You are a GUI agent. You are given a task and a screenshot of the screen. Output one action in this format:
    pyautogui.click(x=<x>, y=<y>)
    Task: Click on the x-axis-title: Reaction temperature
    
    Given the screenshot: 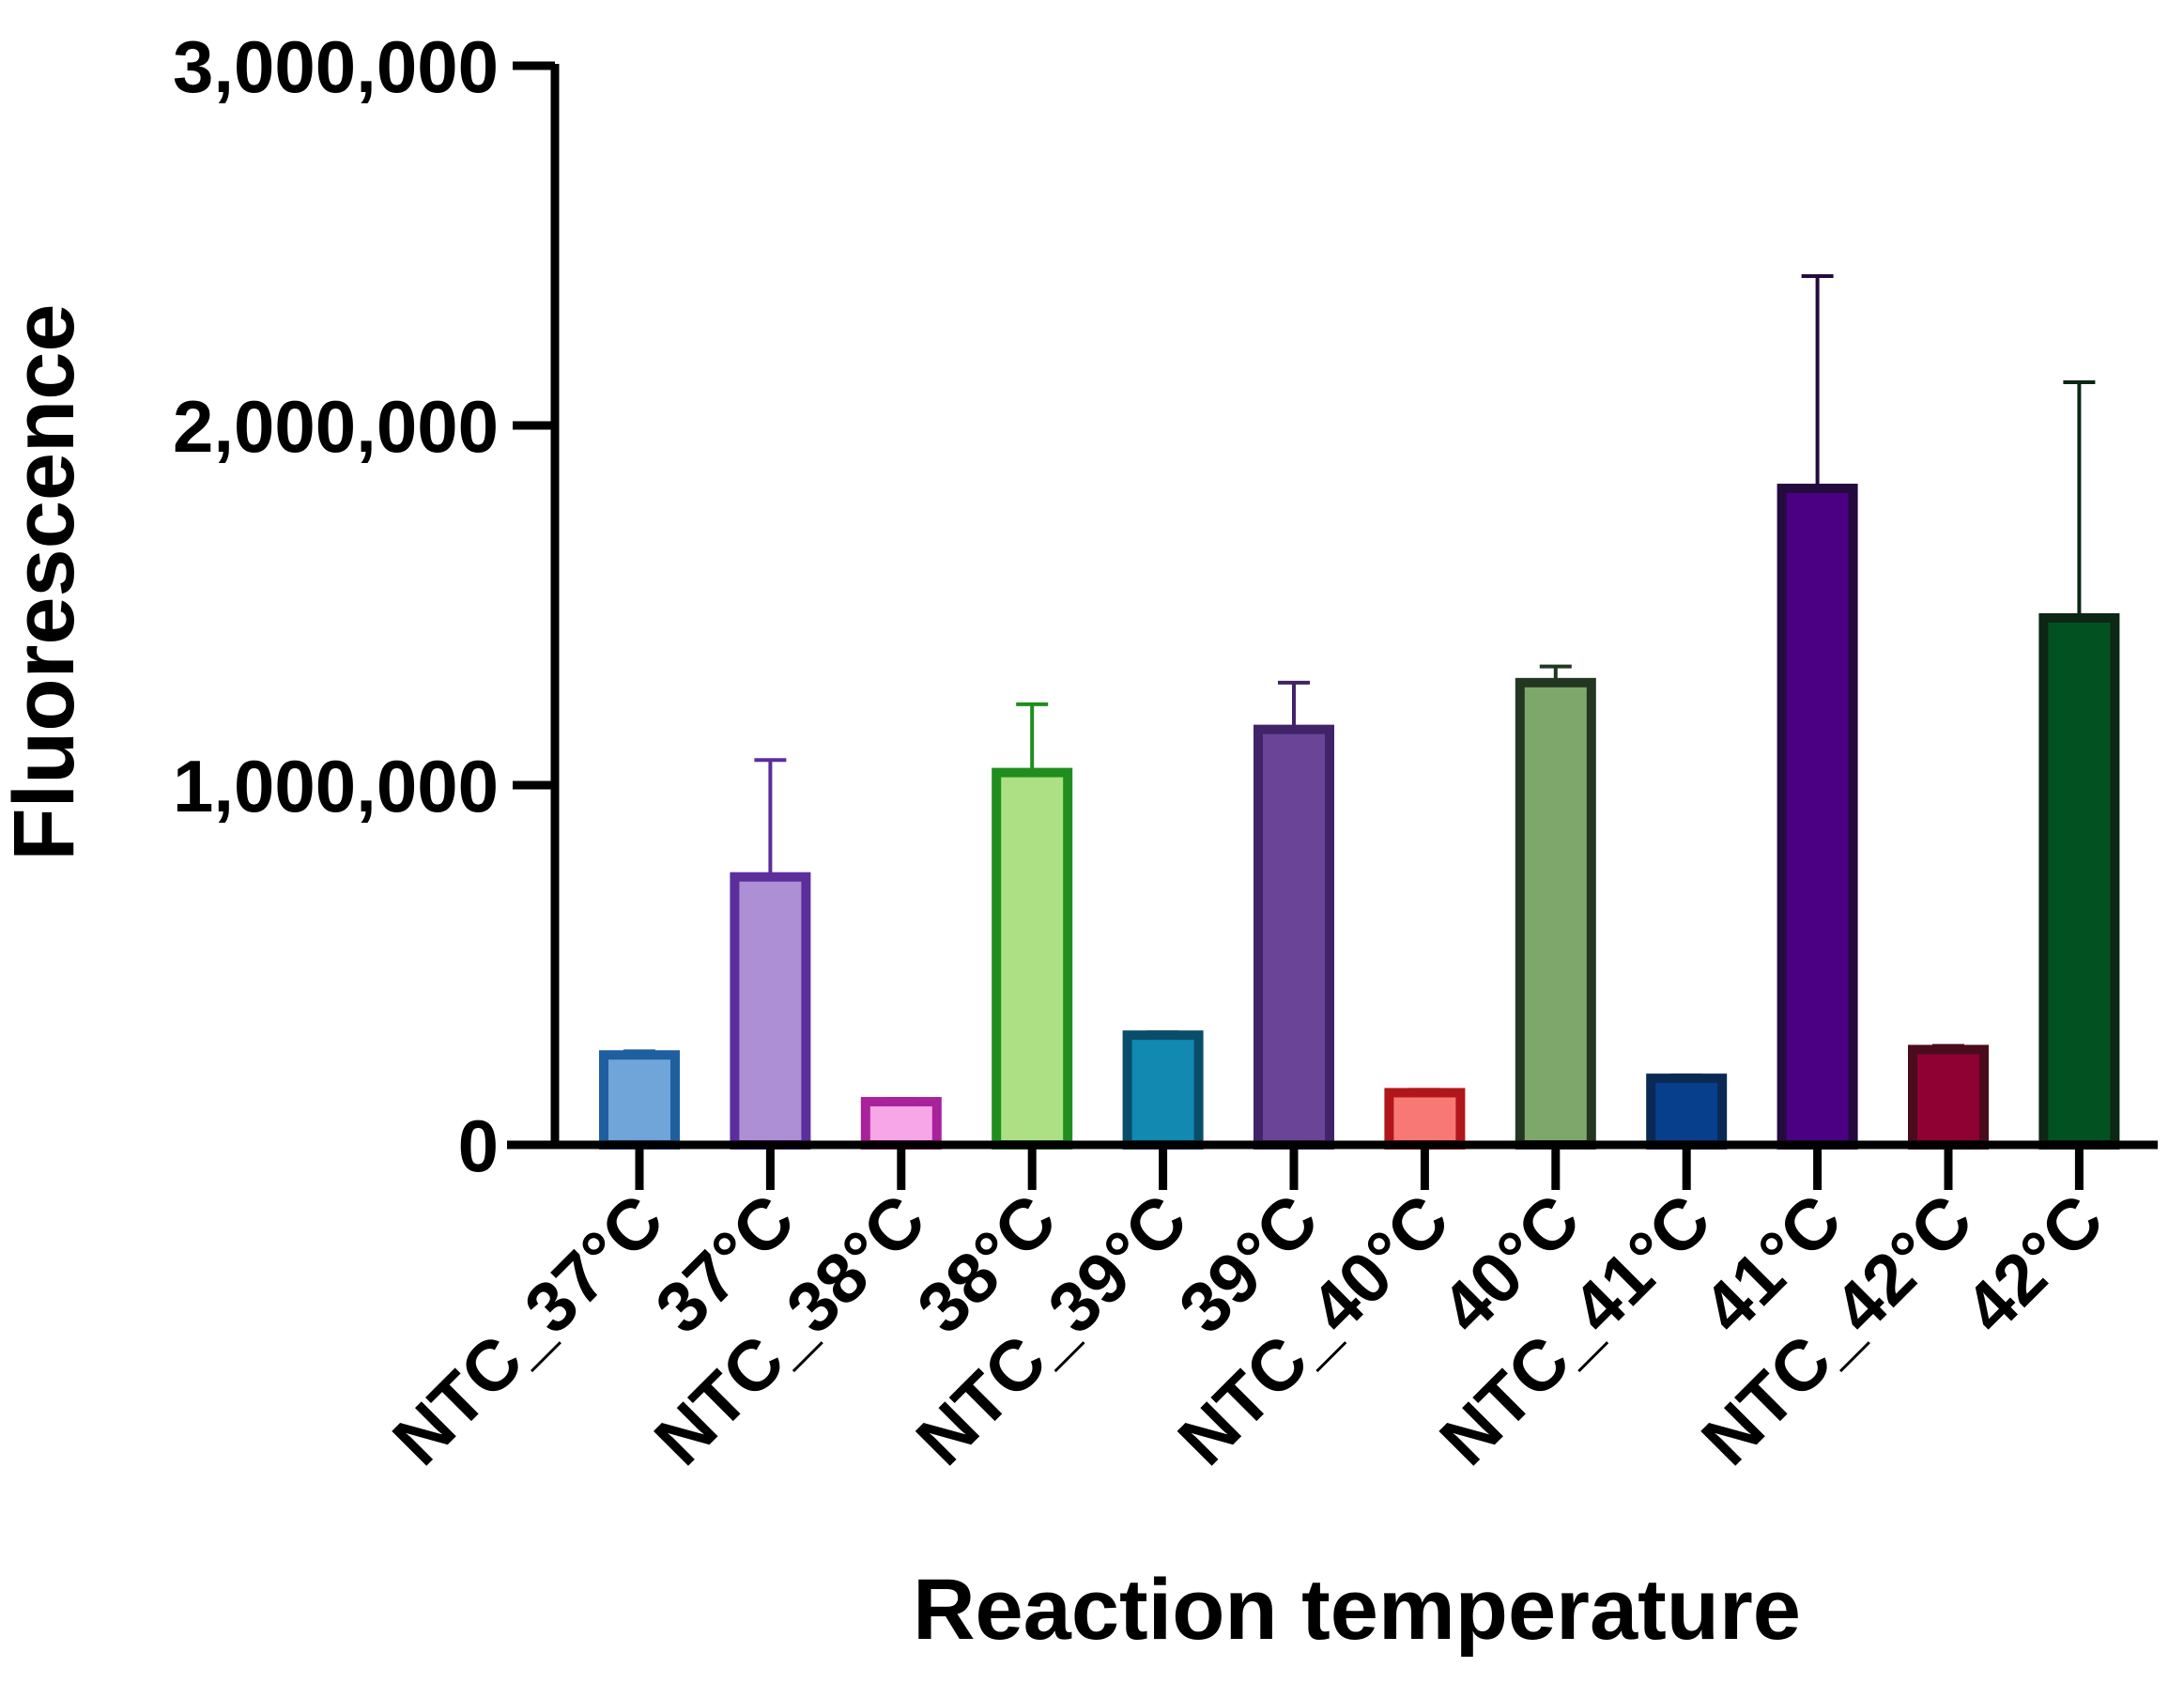 What is the action you would take?
    pyautogui.click(x=1357, y=1610)
    